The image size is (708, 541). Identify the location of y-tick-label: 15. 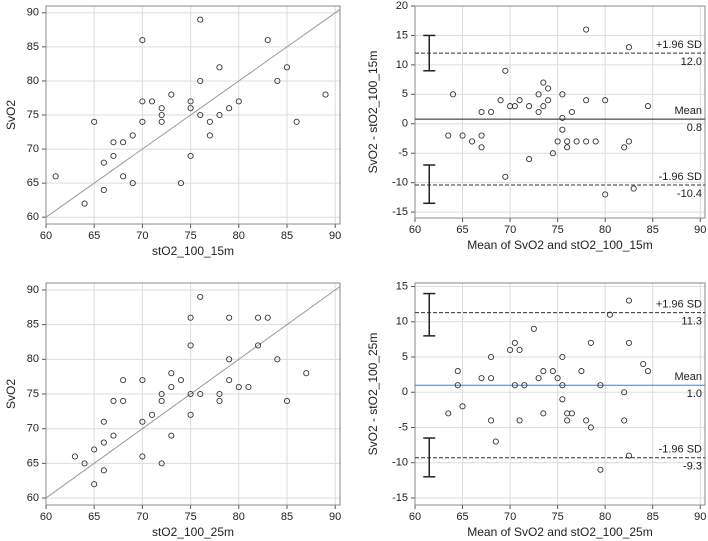
(402, 35).